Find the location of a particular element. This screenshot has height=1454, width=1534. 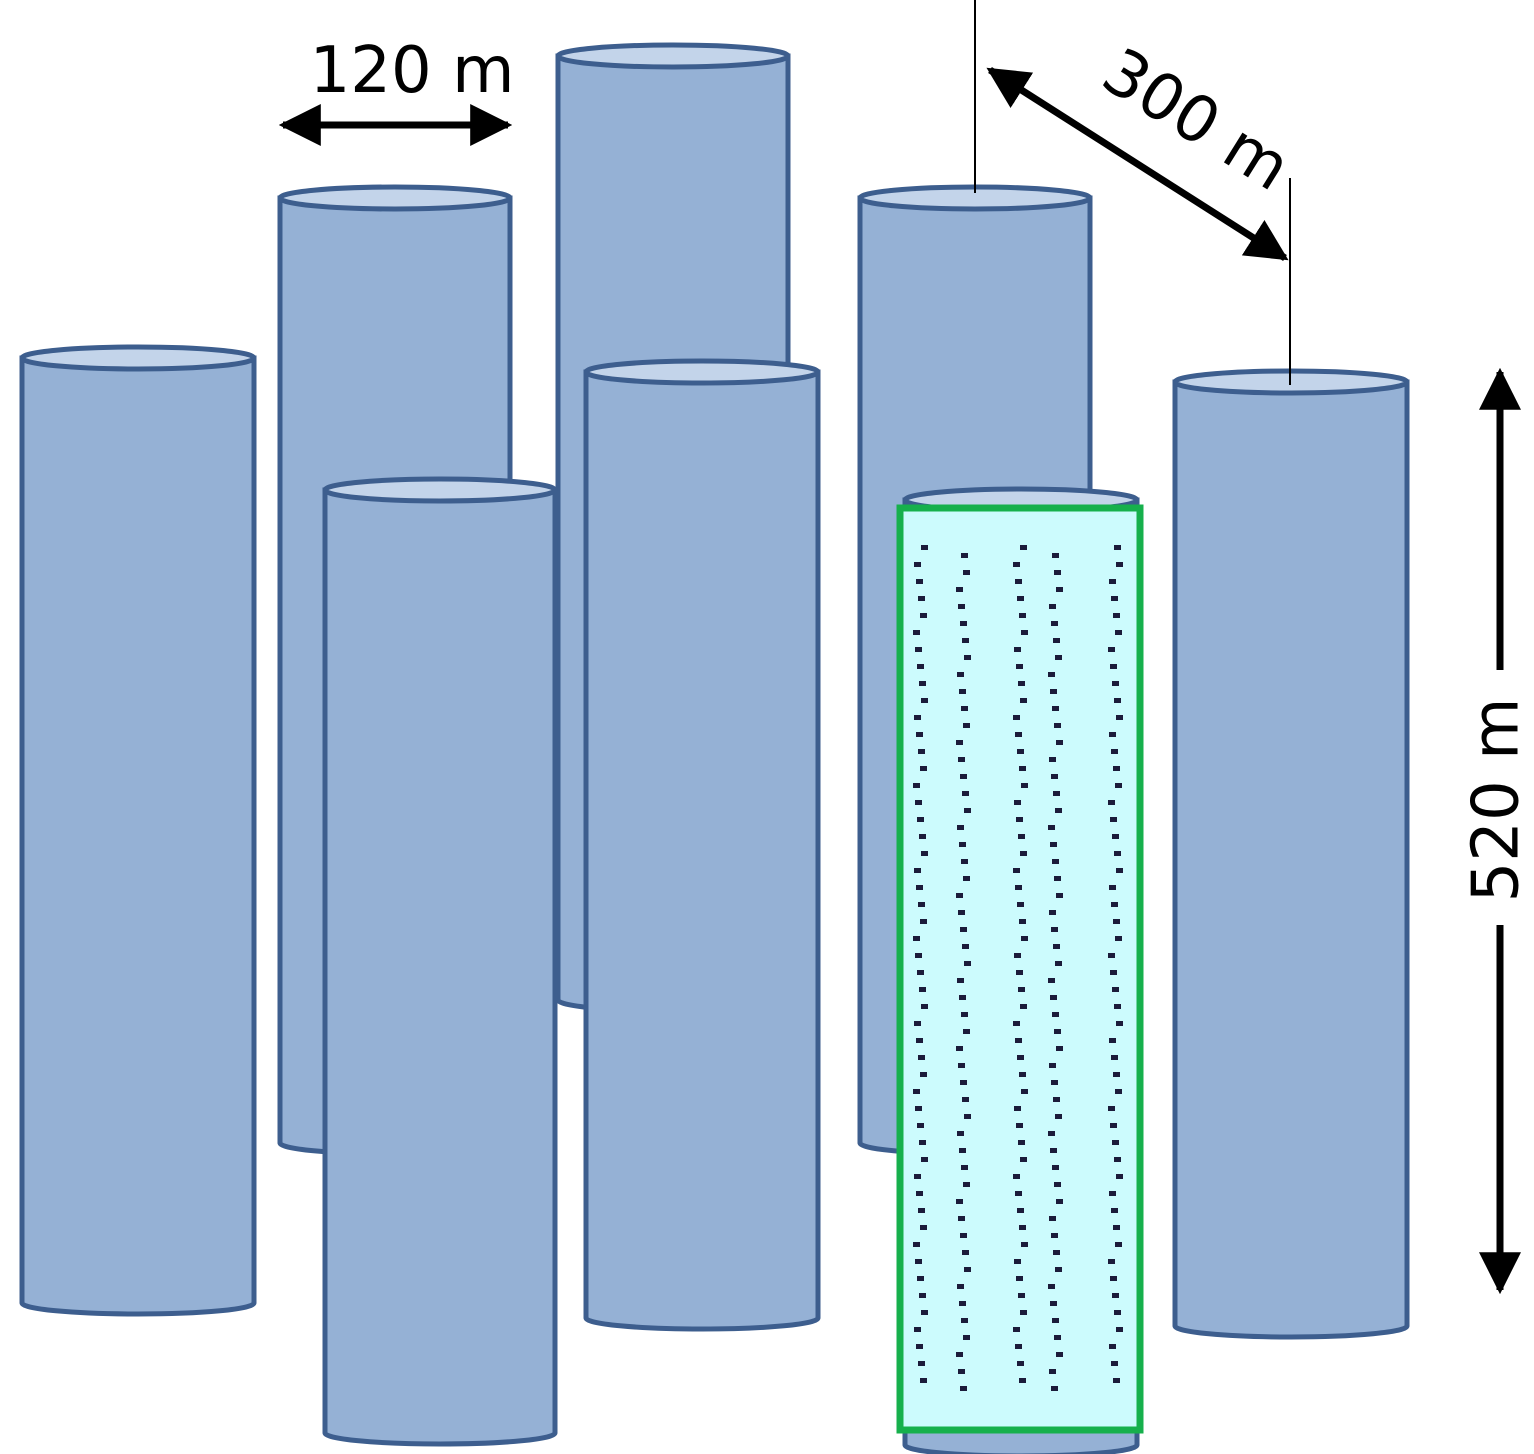

cylinder-body is located at coordinates (1291, 859).